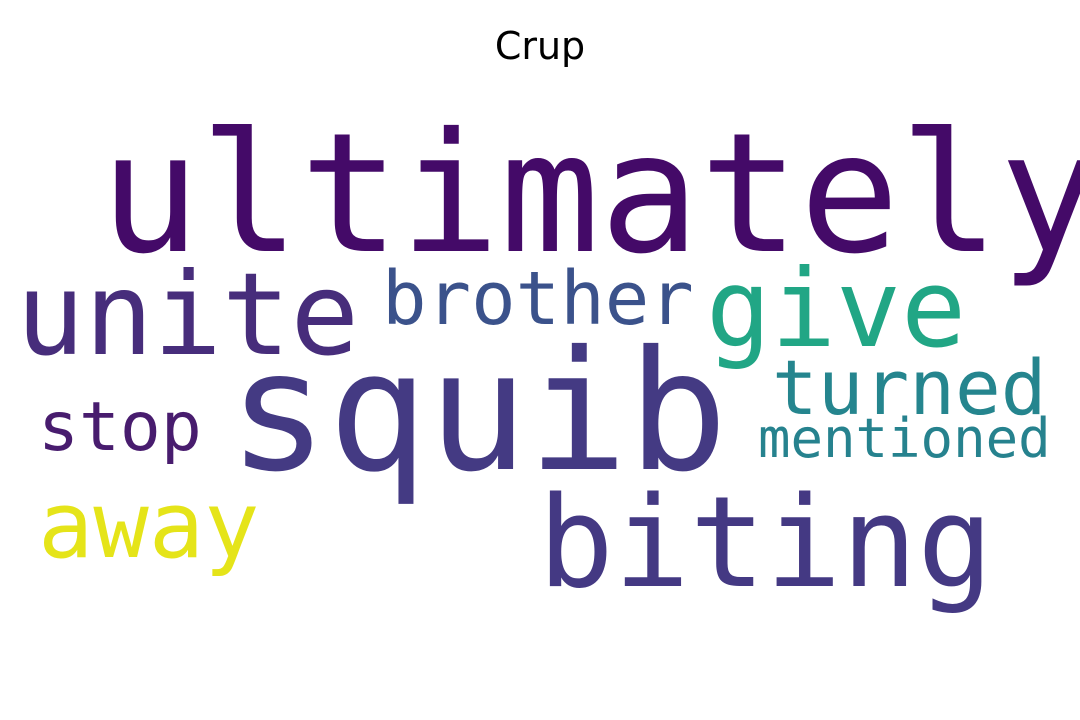 Image resolution: width=1080 pixels, height=720 pixels. Describe the element at coordinates (766, 542) in the screenshot. I see `word-biting: biting` at that location.